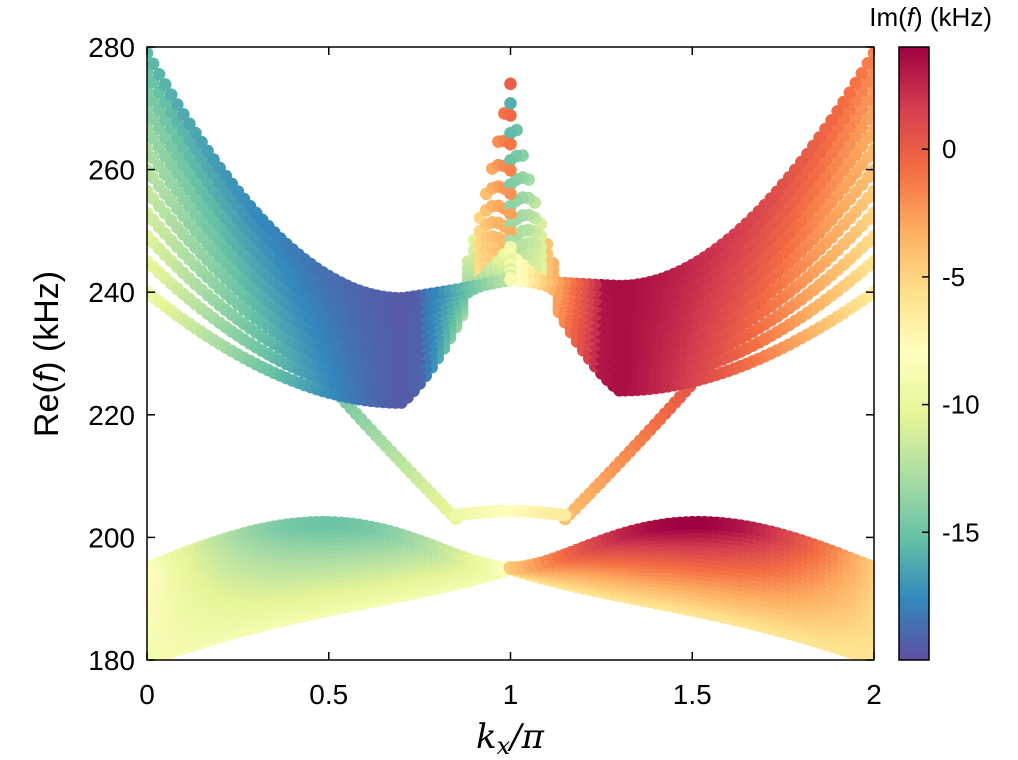 This screenshot has width=1018, height=760. I want to click on colorbar-title: Im(f) (kHz), so click(930, 17).